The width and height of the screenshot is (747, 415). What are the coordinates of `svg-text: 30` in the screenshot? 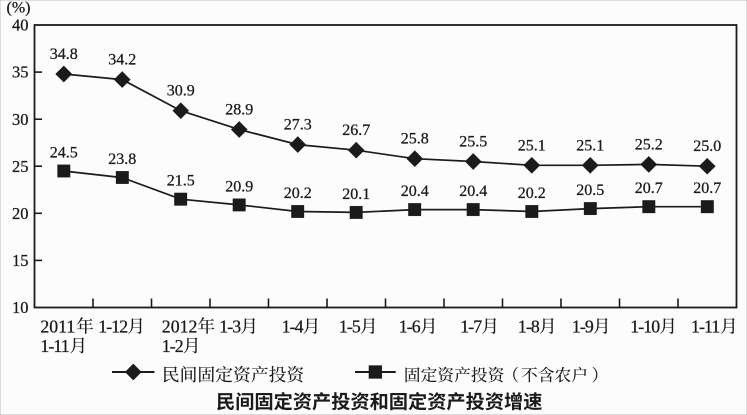 It's located at (20, 119).